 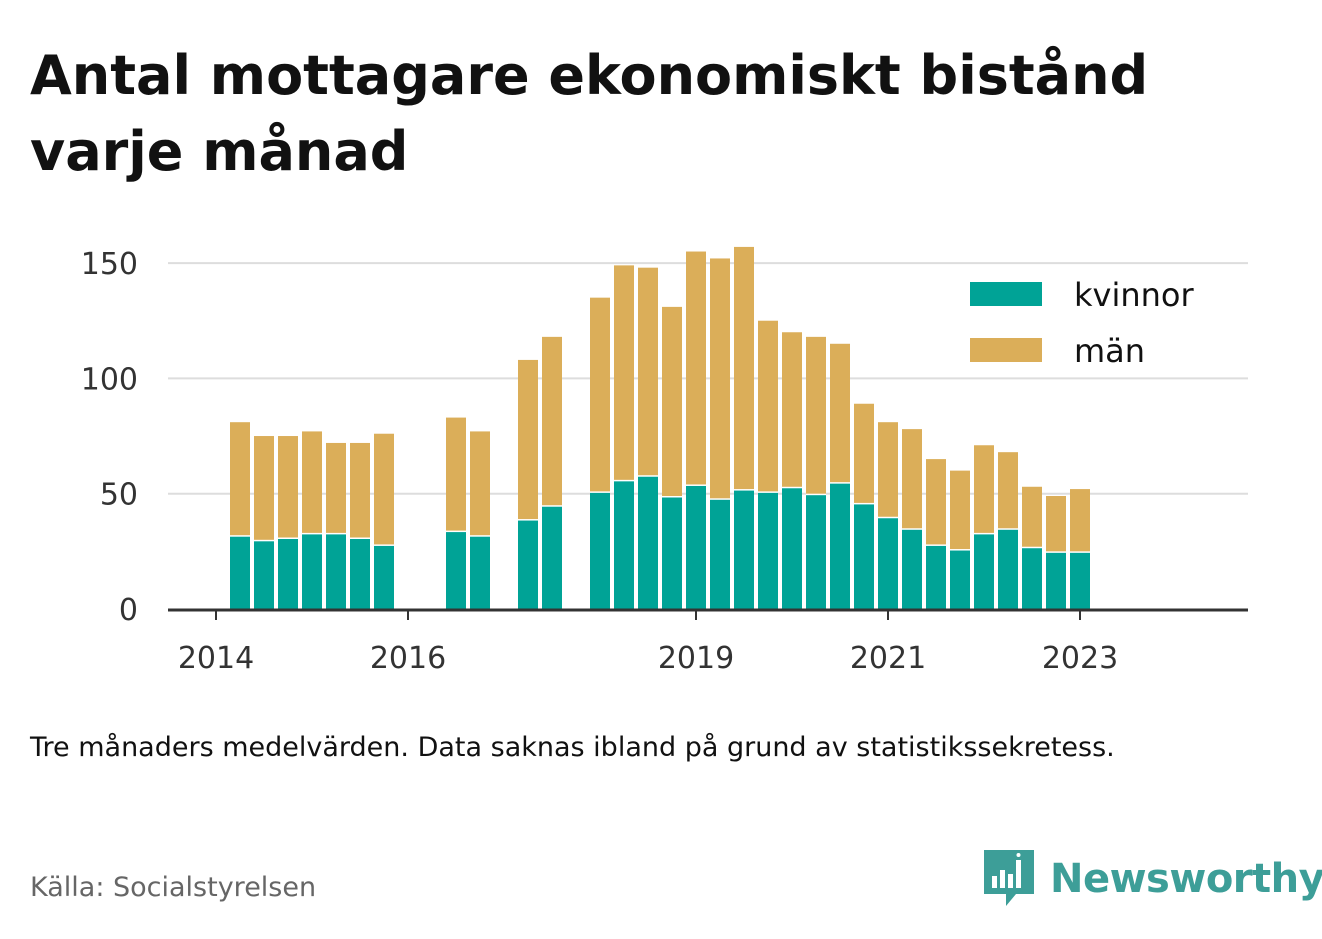 I want to click on legend-swatch-kvinnor, so click(x=1006, y=294).